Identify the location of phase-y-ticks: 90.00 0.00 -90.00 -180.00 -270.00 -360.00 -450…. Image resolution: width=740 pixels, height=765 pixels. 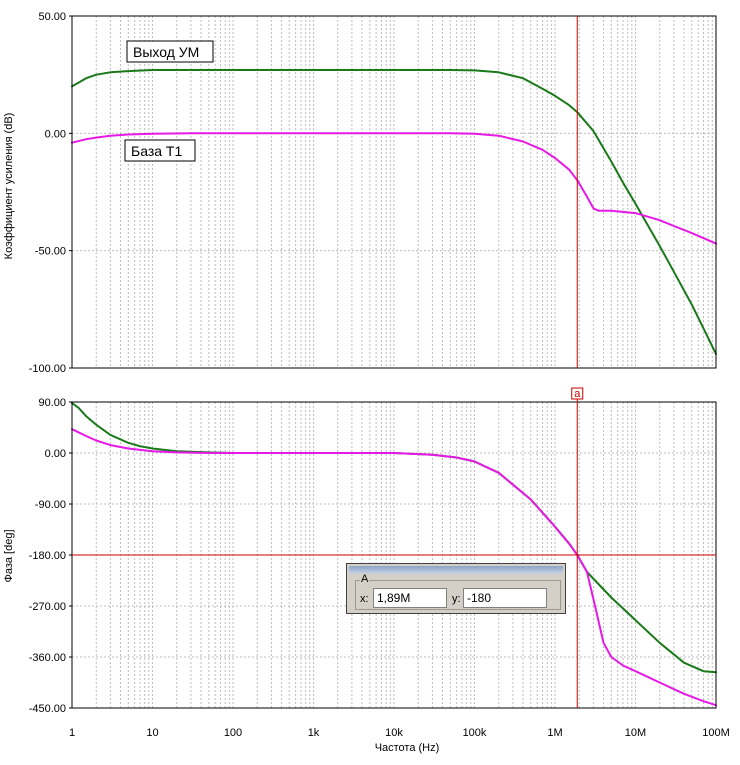
(50, 556).